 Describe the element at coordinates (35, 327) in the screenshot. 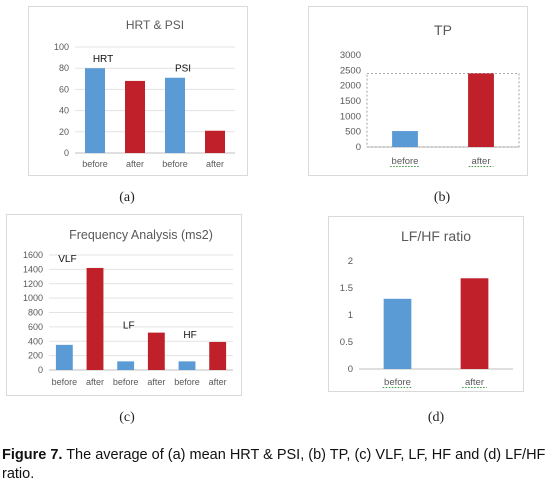

I see `y-tick-label: 600` at that location.